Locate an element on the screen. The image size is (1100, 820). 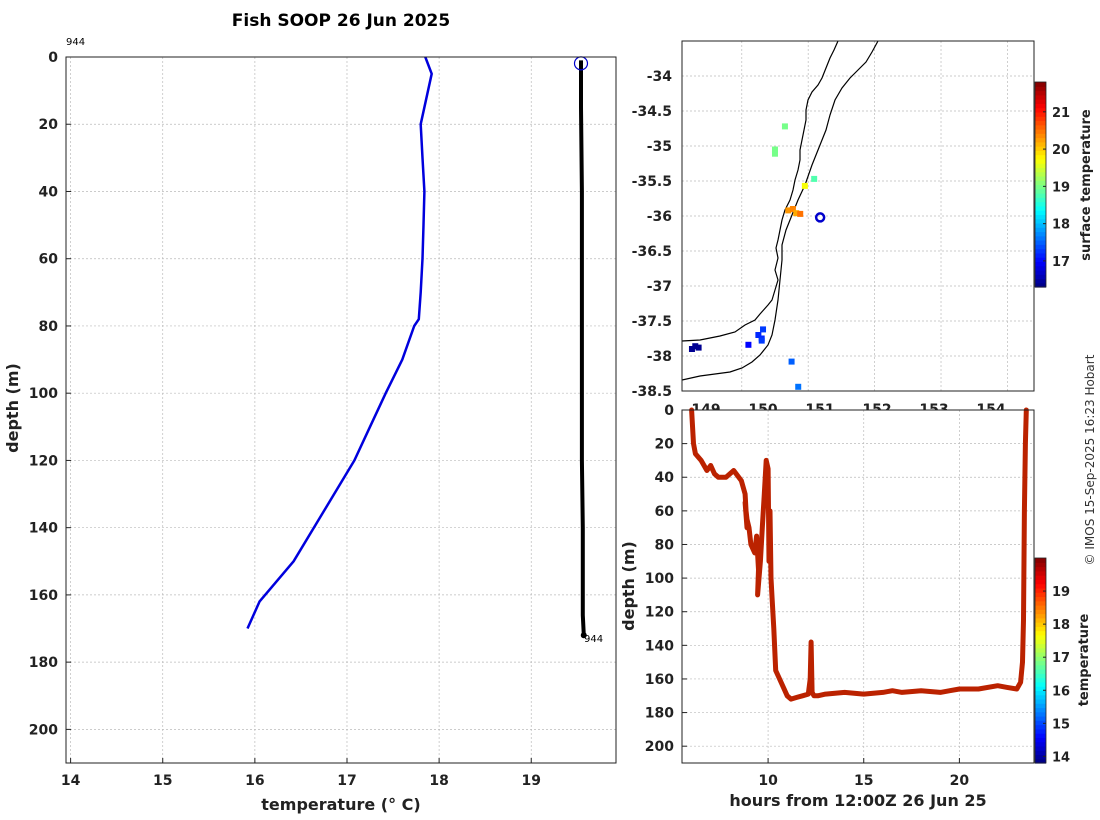
coastline-path is located at coordinates (760, 191).